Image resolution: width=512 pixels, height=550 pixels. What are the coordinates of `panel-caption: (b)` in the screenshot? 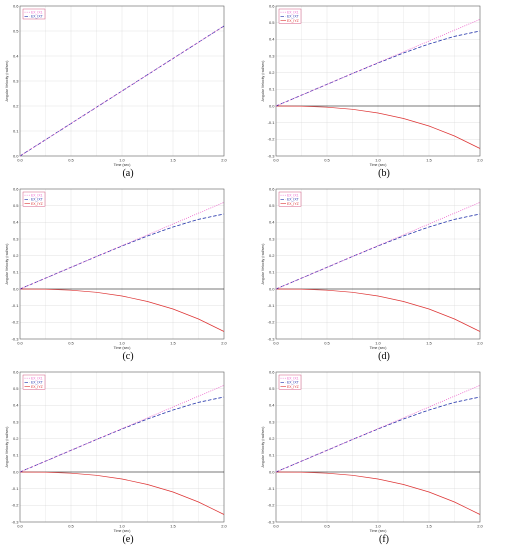 It's located at (384, 173).